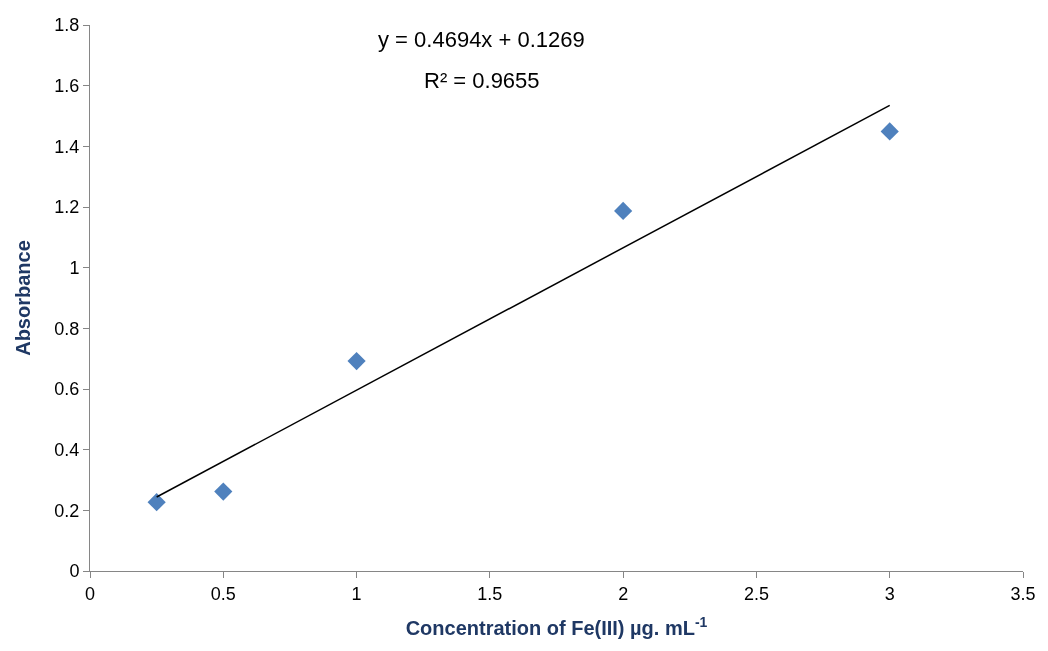  I want to click on y-tick-label: 0.4, so click(67, 449).